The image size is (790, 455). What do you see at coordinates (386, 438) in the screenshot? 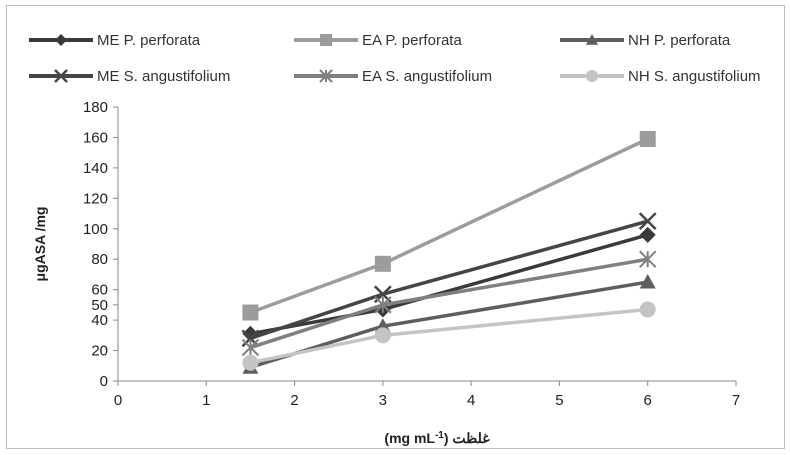
I see `x-axis-title-close: )` at bounding box center [386, 438].